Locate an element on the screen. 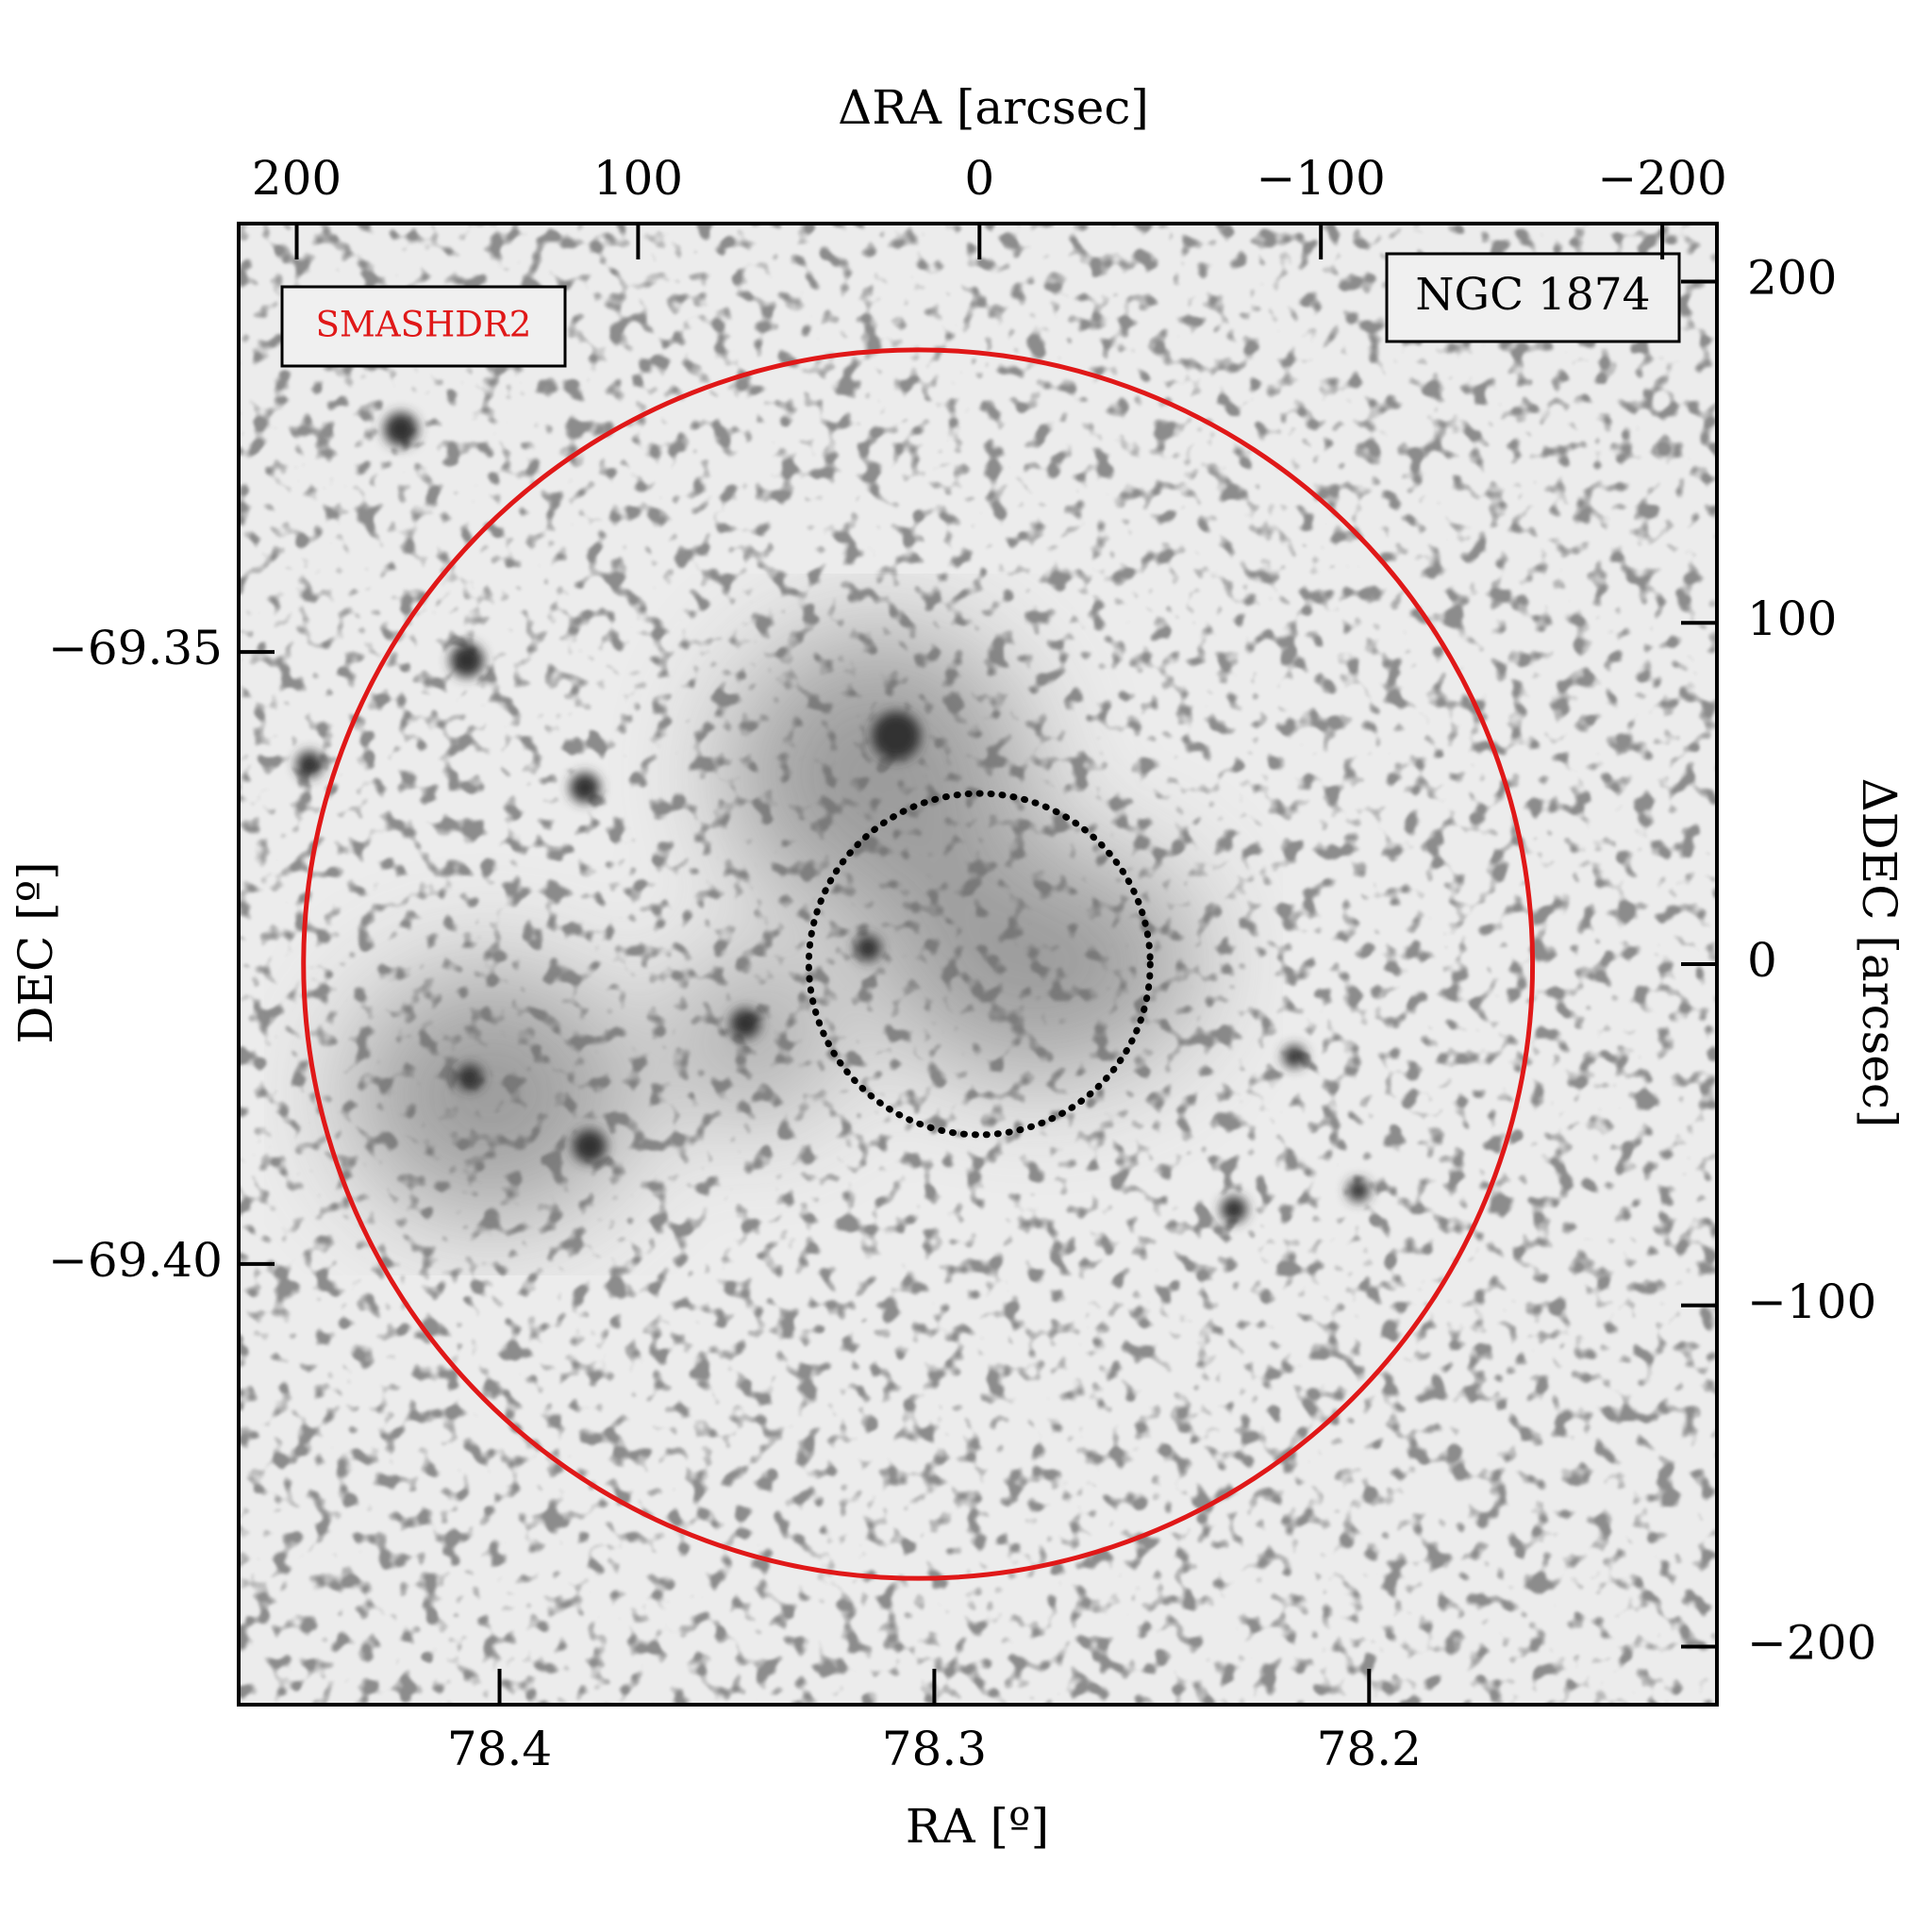  x2-tick-label: 200 is located at coordinates (296, 179).